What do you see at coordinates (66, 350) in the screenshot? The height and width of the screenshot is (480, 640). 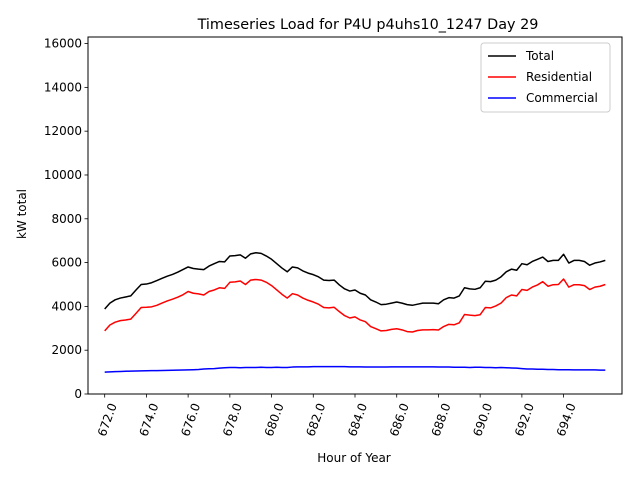 I see `y-tick-label: 2000` at bounding box center [66, 350].